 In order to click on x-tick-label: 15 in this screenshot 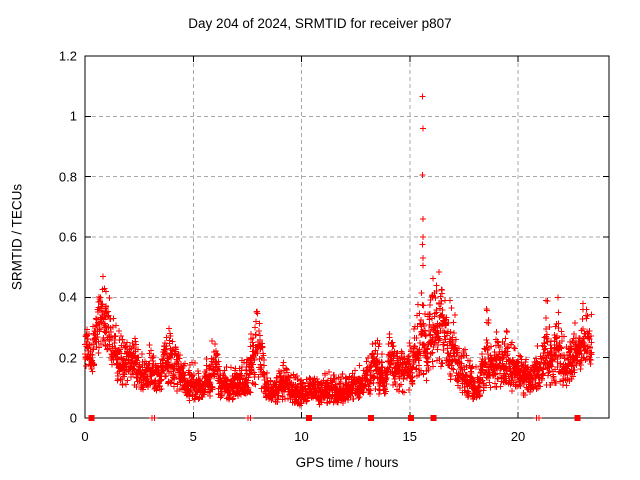, I will do `click(410, 436)`.